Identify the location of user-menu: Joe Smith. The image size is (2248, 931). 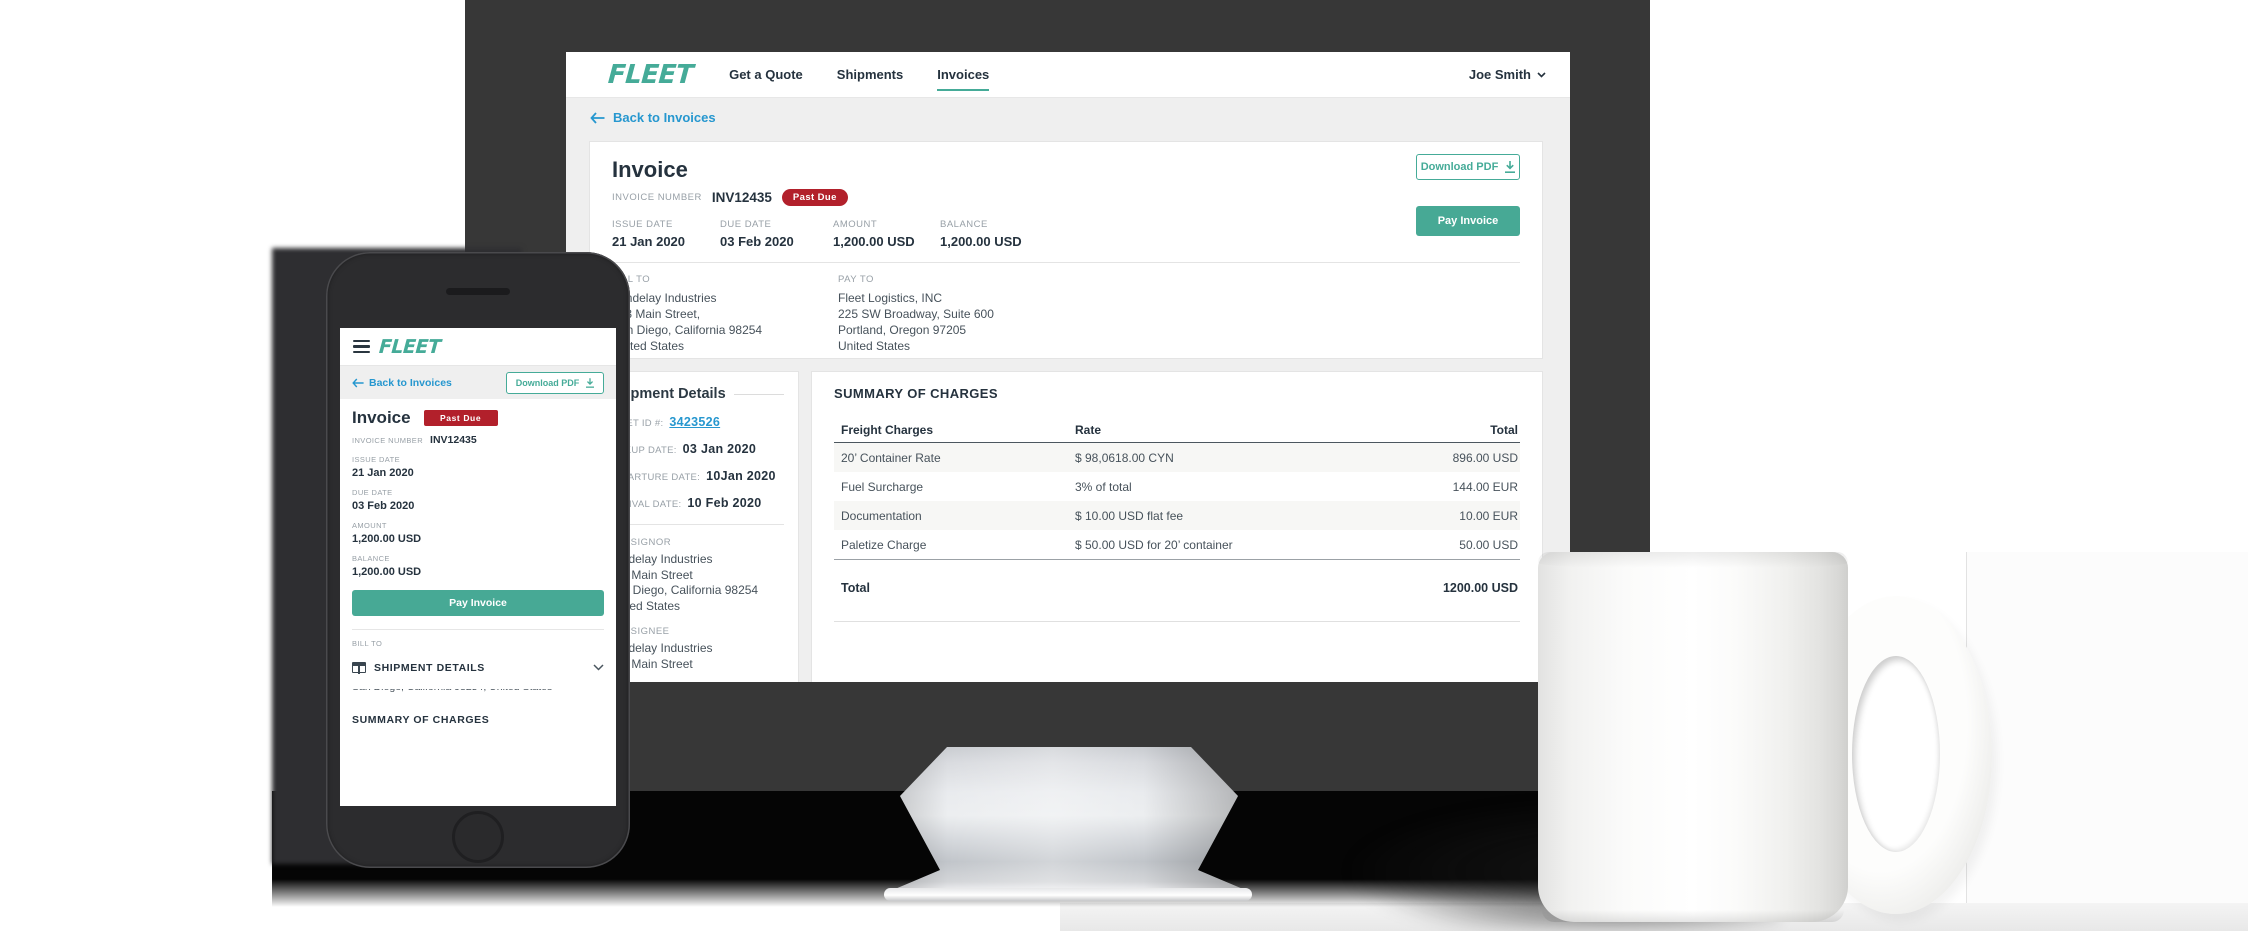
(1507, 74).